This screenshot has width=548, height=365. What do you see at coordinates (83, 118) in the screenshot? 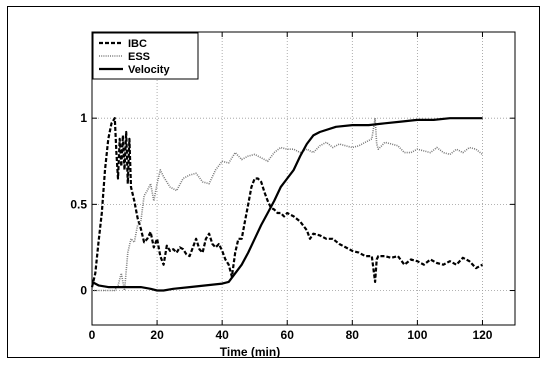
I see `y-tick-label: 1` at bounding box center [83, 118].